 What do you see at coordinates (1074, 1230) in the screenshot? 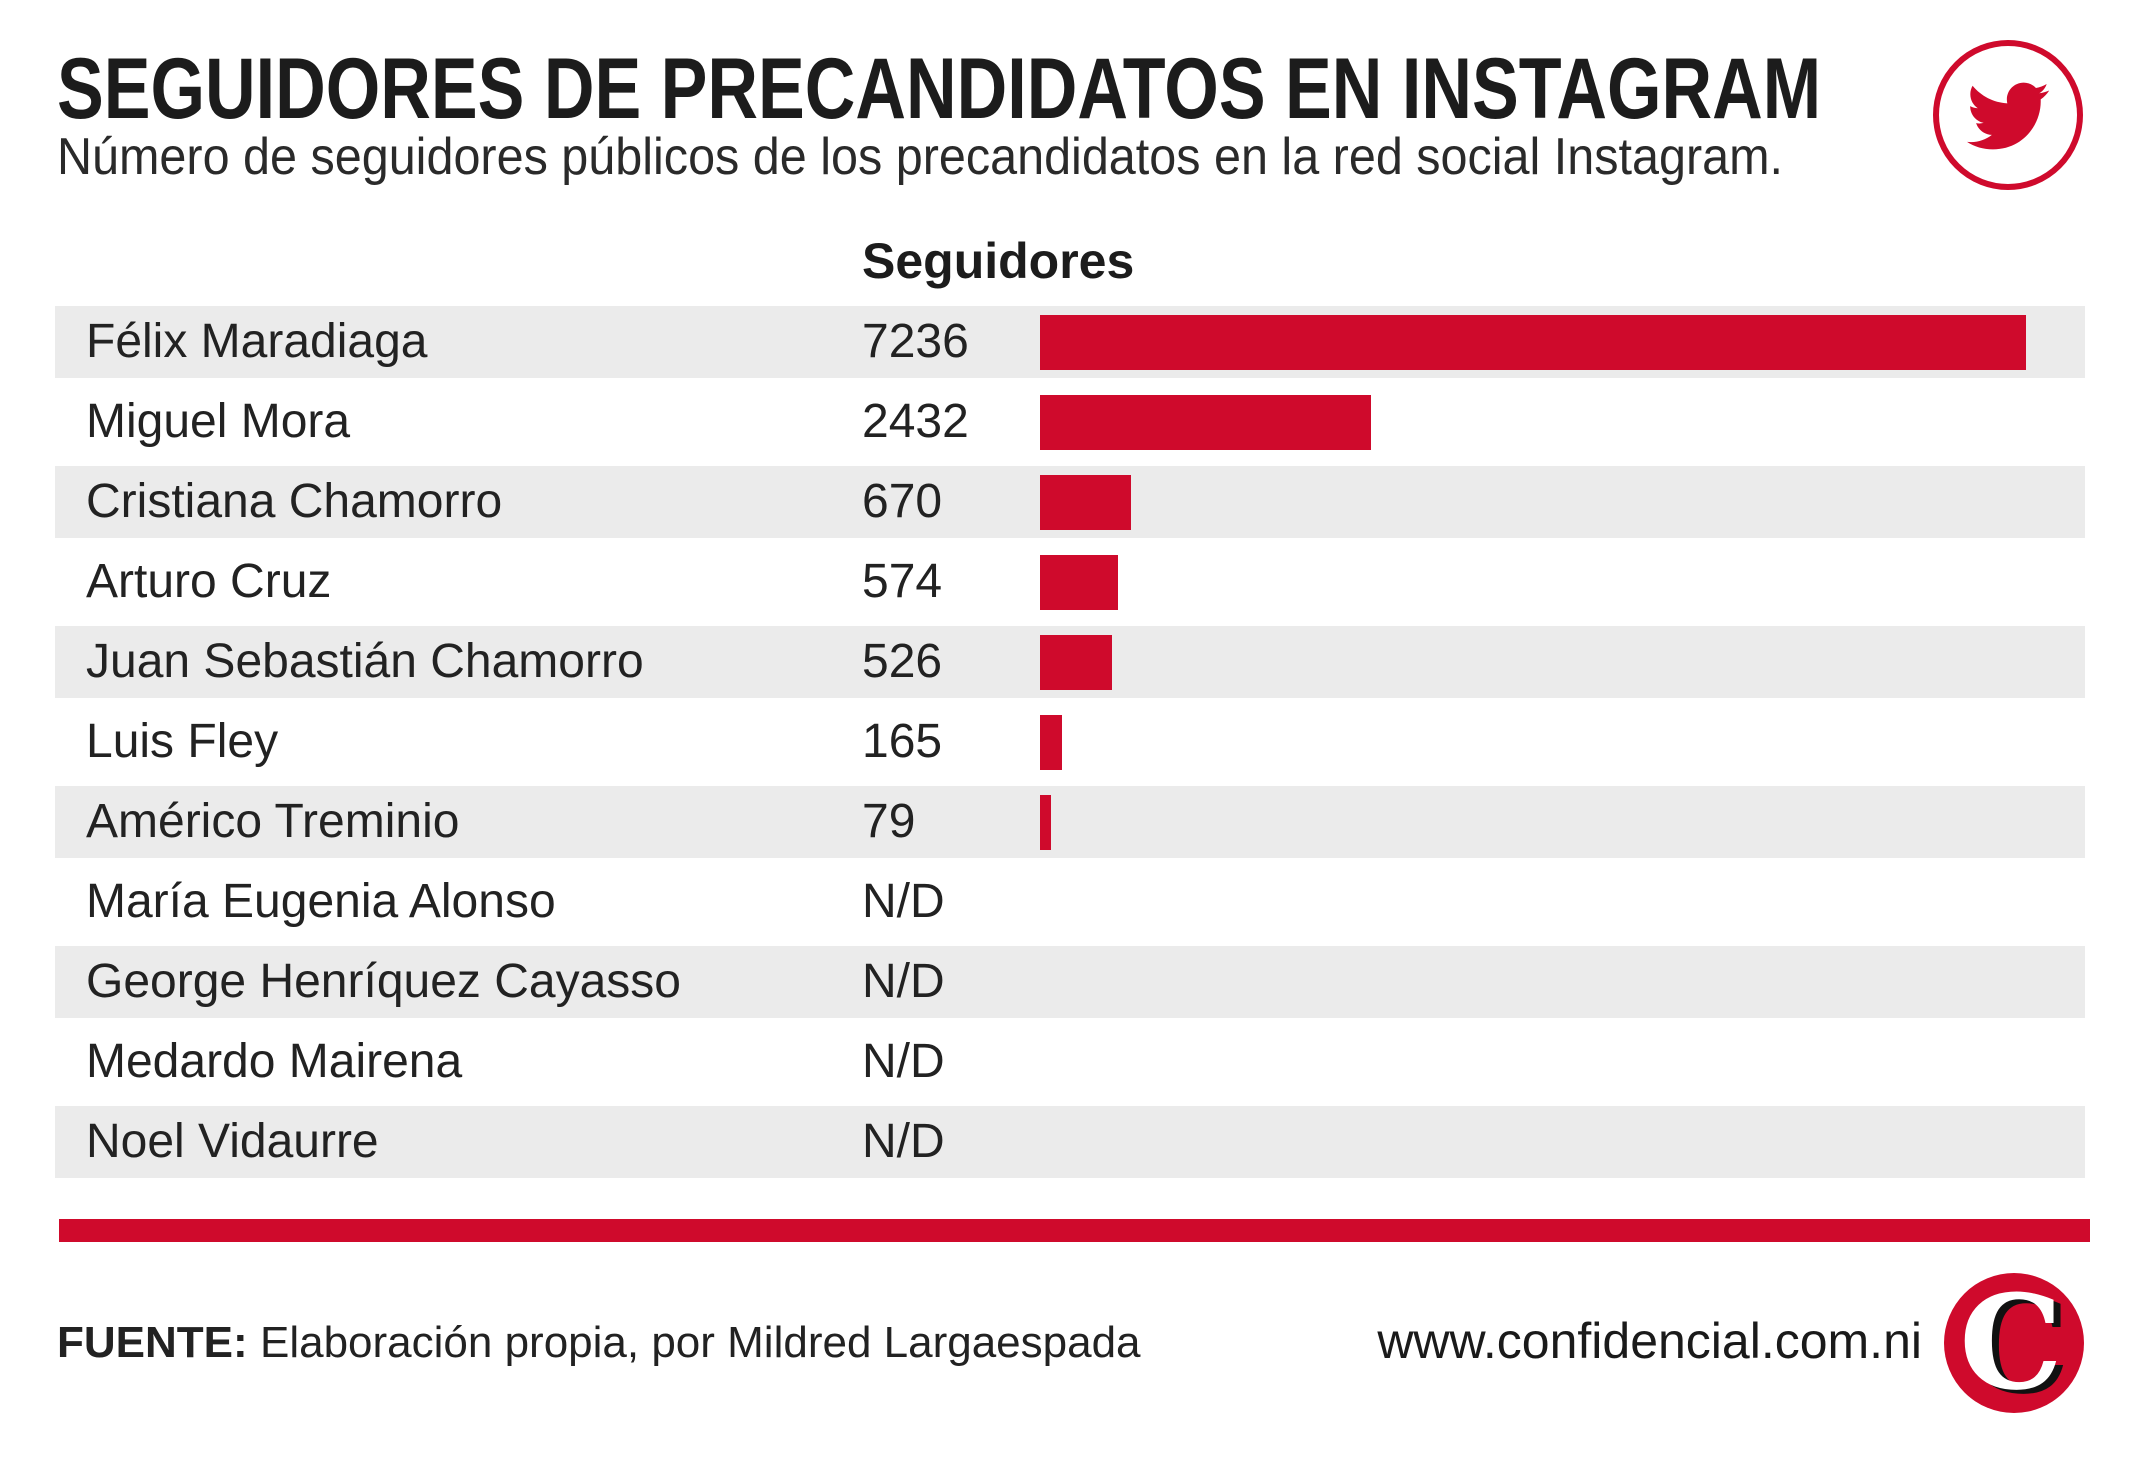
I see `red-divider-line` at bounding box center [1074, 1230].